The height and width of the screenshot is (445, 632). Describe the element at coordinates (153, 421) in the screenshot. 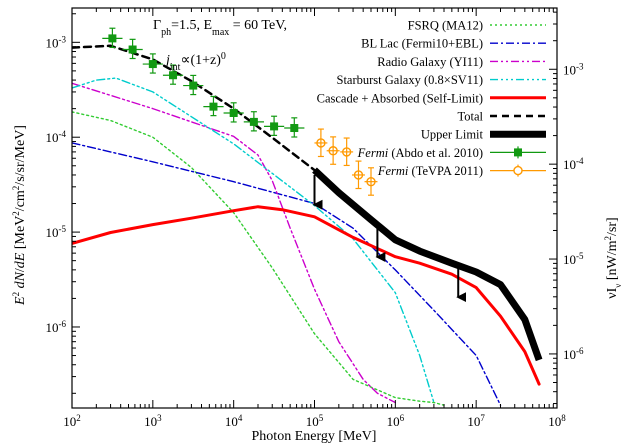

I see `x-tick-label: 10³` at that location.